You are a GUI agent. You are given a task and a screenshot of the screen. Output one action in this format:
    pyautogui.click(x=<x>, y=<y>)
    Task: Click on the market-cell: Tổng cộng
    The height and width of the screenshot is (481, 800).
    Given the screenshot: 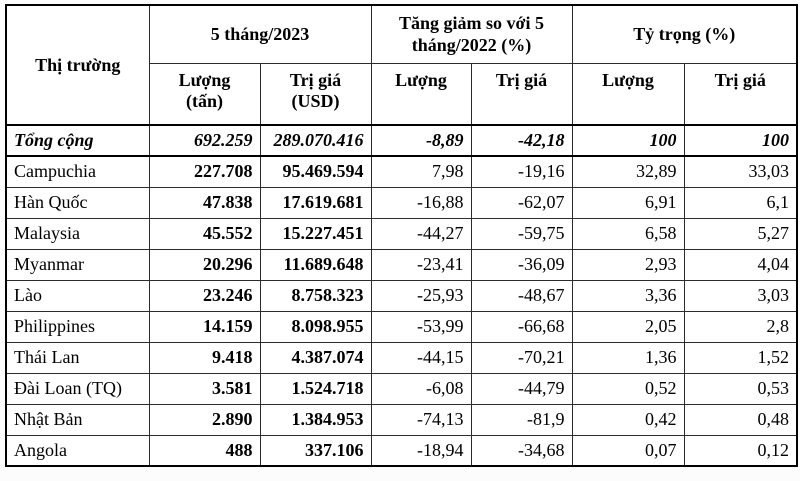 What is the action you would take?
    pyautogui.click(x=77, y=140)
    